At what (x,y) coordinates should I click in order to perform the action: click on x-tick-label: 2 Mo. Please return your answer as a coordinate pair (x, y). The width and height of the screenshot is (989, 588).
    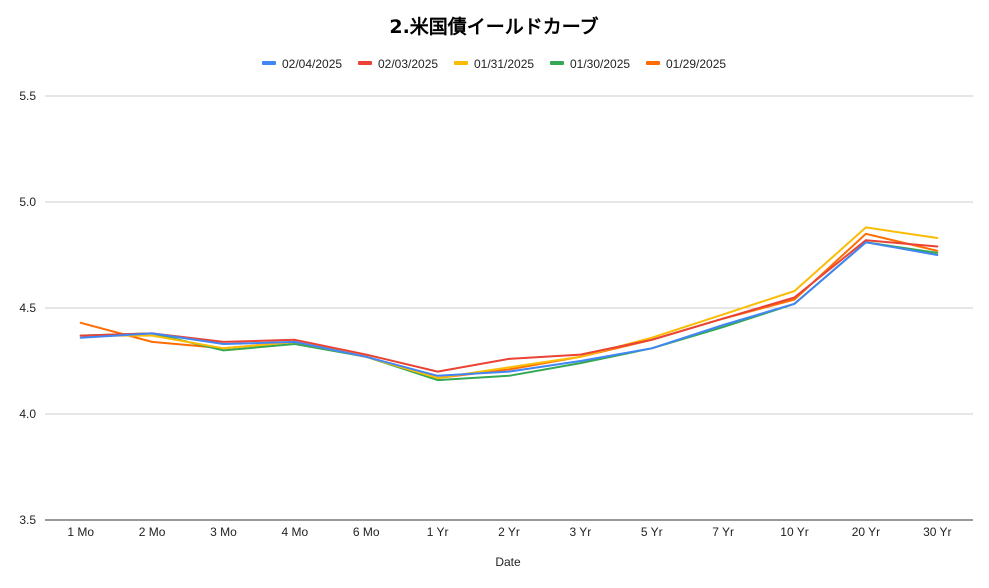
    Looking at the image, I should click on (152, 532).